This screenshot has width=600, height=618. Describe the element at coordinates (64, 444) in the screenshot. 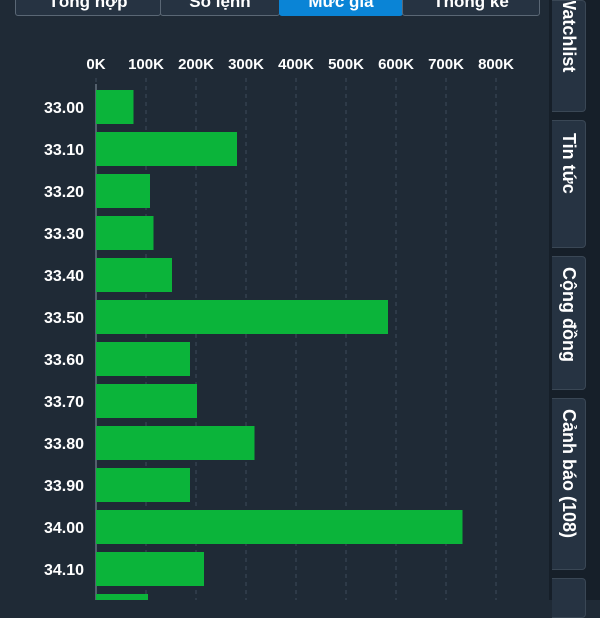

I see `category-label: 33.80` at that location.